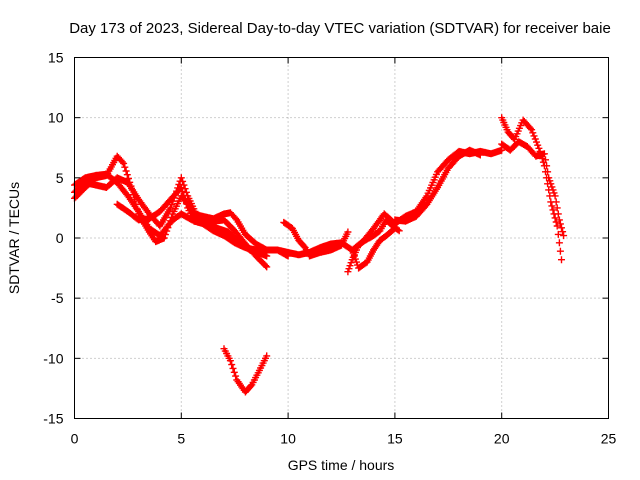  I want to click on series-track-e, so click(245, 370).